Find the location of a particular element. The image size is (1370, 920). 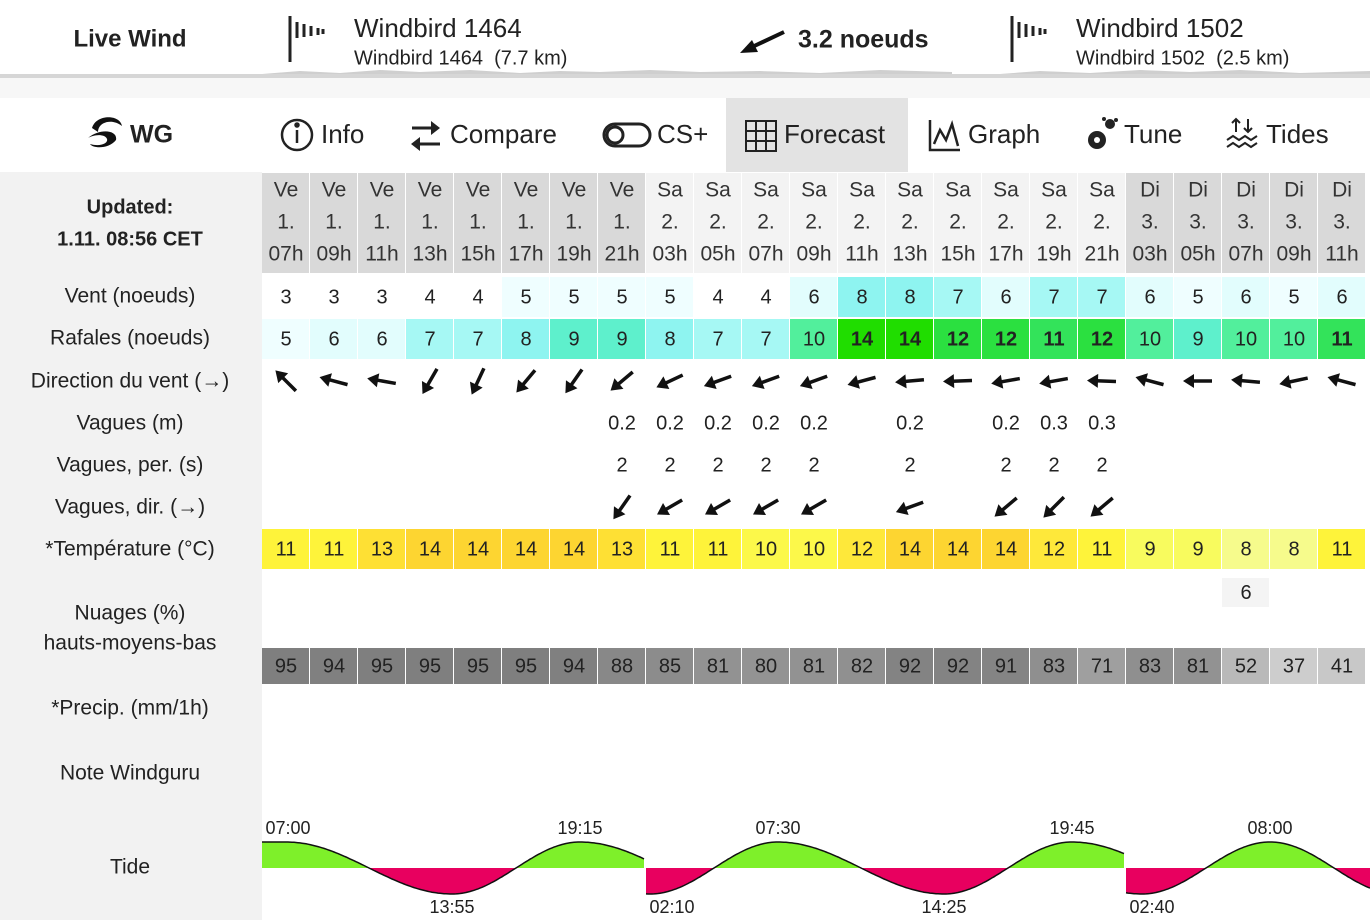

tides-icon is located at coordinates (1242, 133).